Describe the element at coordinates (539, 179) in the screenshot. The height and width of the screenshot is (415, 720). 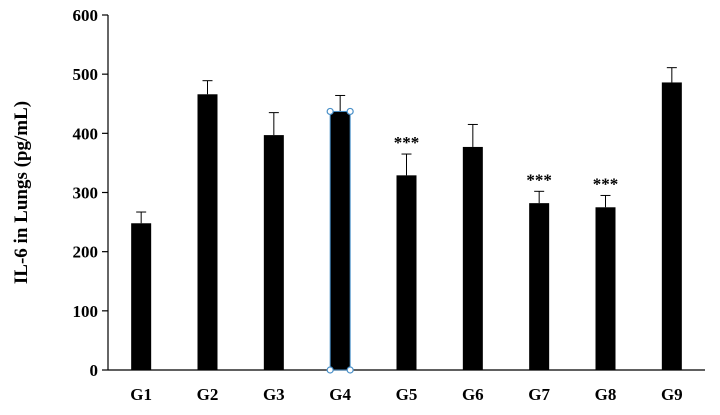
I see `significance-g7: ***` at that location.